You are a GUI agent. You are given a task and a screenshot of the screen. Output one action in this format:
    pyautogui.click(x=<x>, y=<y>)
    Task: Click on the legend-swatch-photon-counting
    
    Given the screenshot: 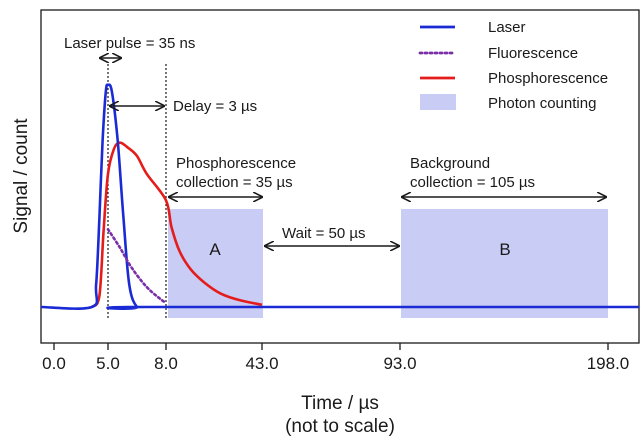 What is the action you would take?
    pyautogui.click(x=438, y=102)
    